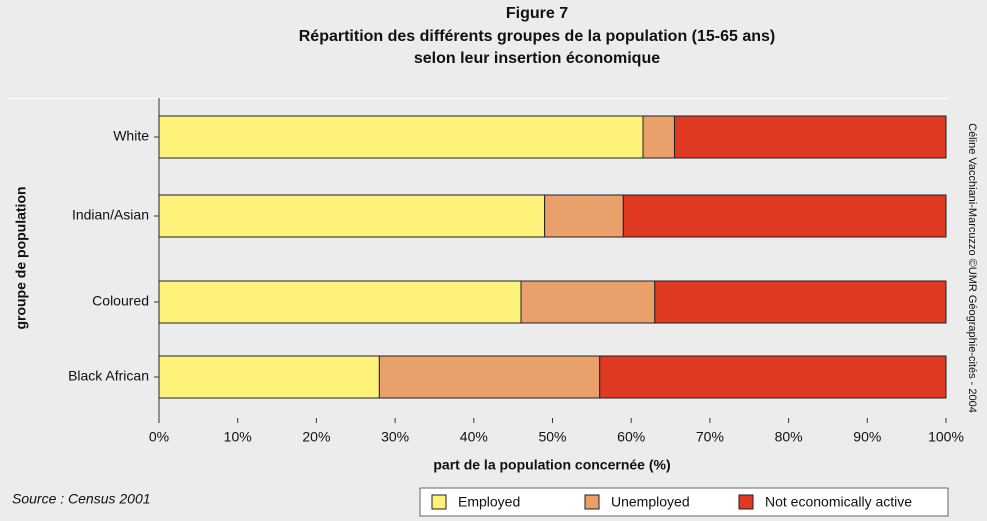  Describe the element at coordinates (395, 437) in the screenshot. I see `x-tick-label: 30%` at that location.